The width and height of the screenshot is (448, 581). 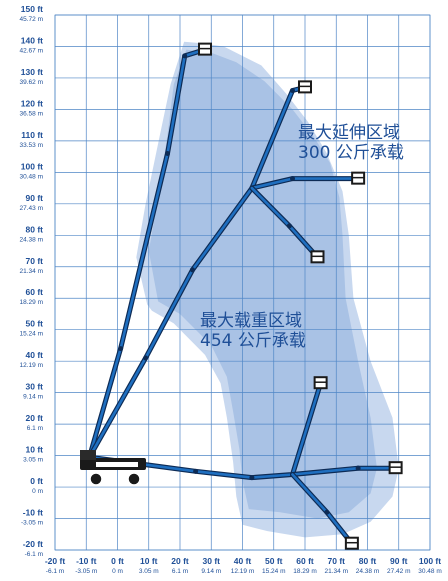 What do you see at coordinates (32, 271) in the screenshot?
I see `y-tick-sublabel: 21.34 m` at bounding box center [32, 271].